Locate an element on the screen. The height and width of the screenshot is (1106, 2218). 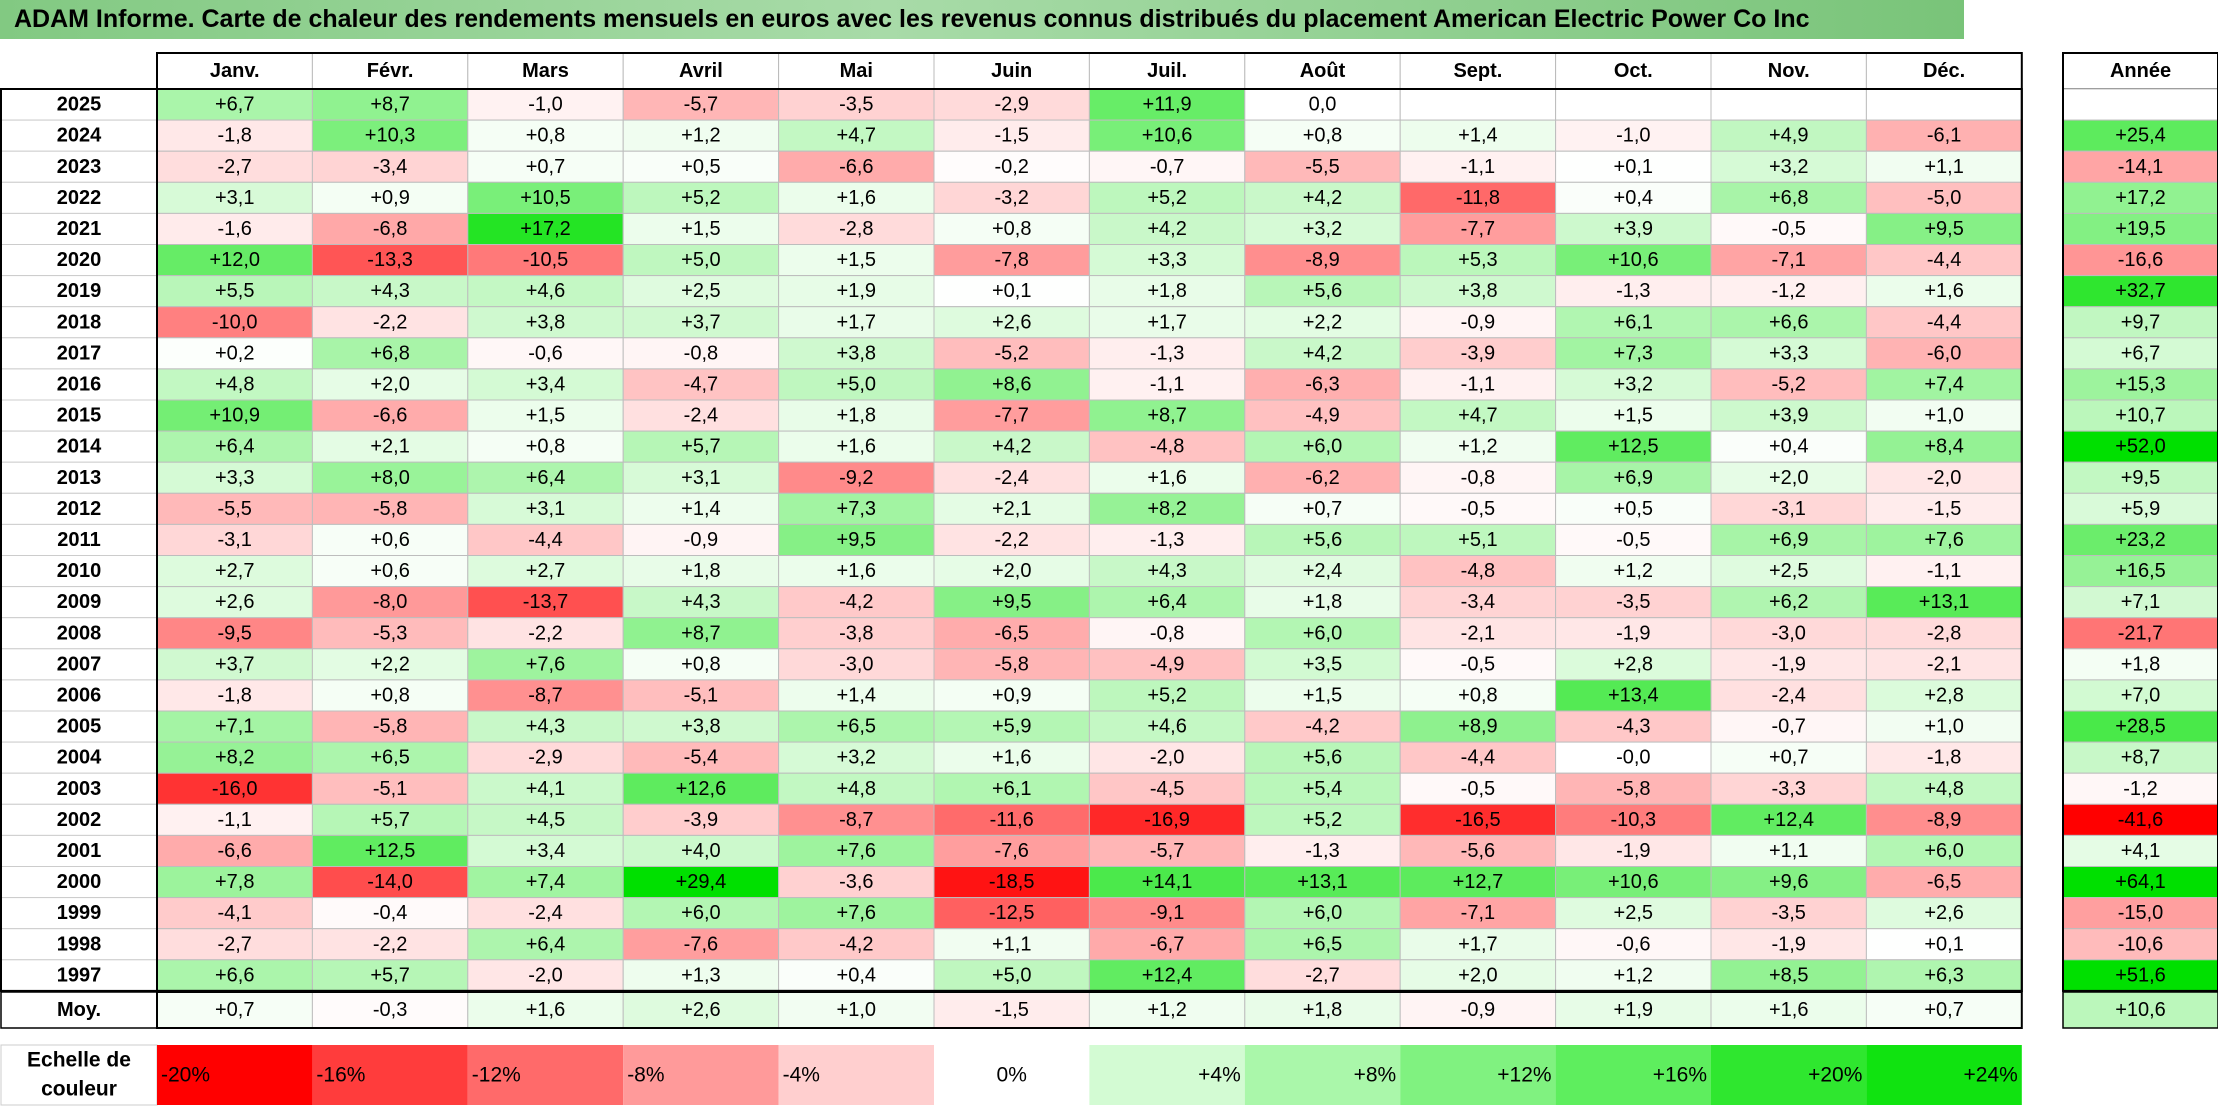
heatmap-cell-label: -2,0 is located at coordinates (1167, 758).